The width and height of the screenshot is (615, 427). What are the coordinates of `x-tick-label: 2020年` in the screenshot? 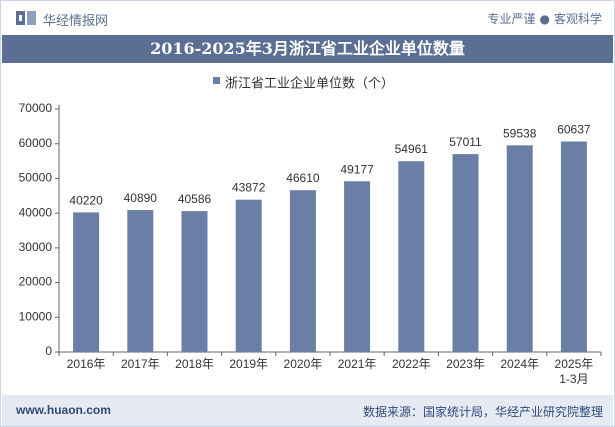 It's located at (303, 364).